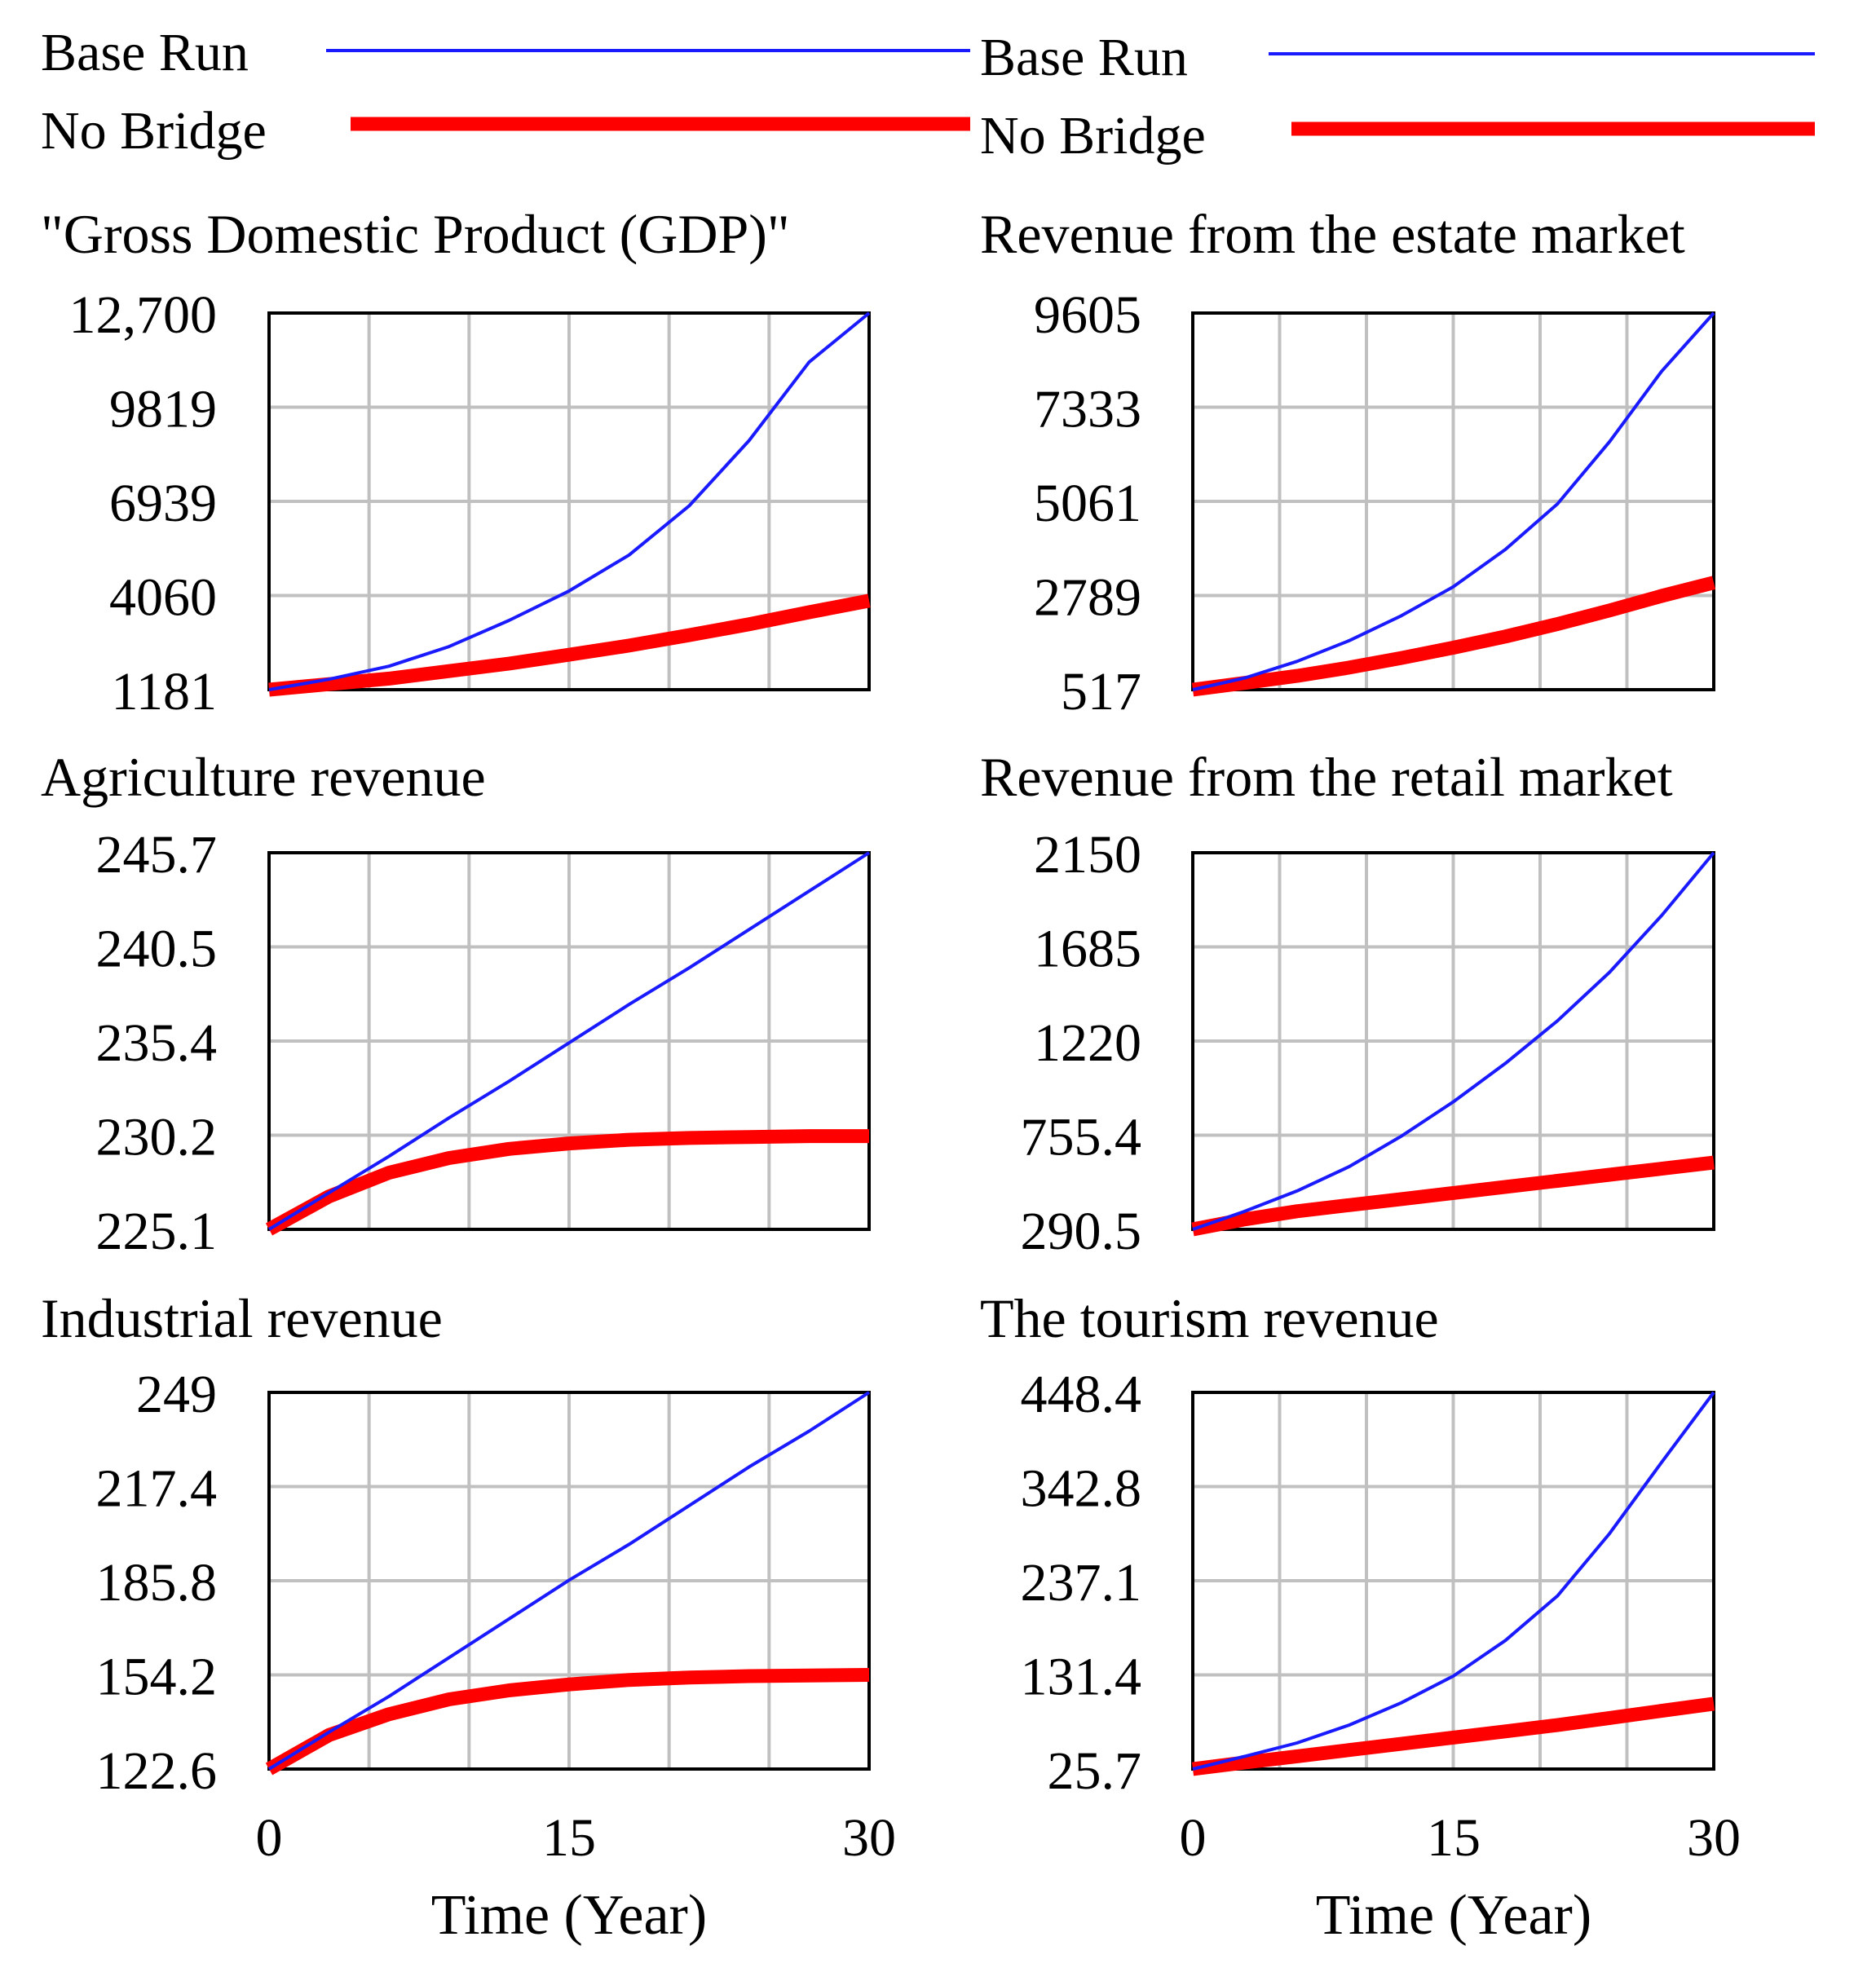 This screenshot has width=1876, height=1981. What do you see at coordinates (1081, 1231) in the screenshot?
I see `y-tick-label: 290.5` at bounding box center [1081, 1231].